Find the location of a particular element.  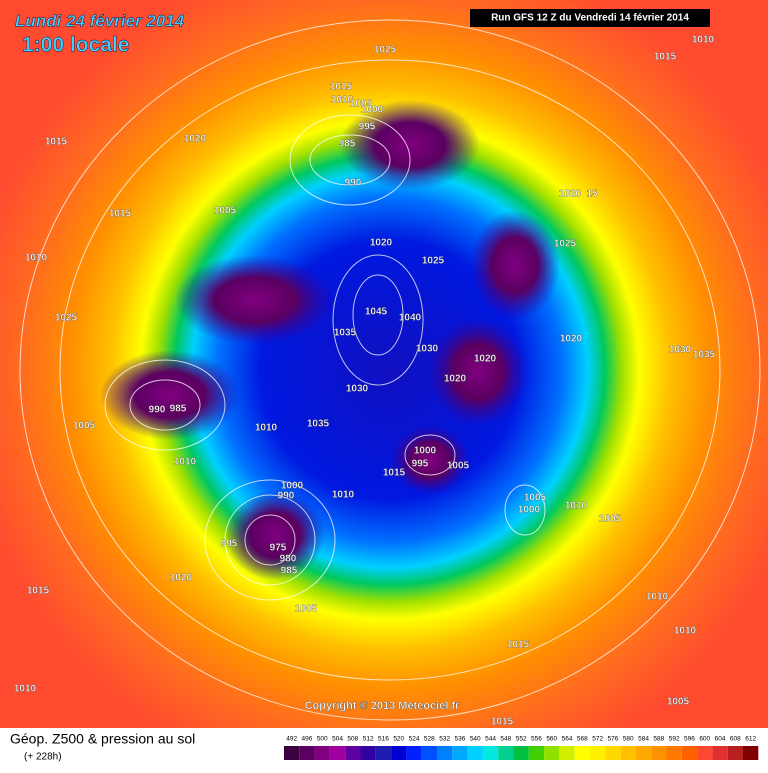

run-box is located at coordinates (590, 18).